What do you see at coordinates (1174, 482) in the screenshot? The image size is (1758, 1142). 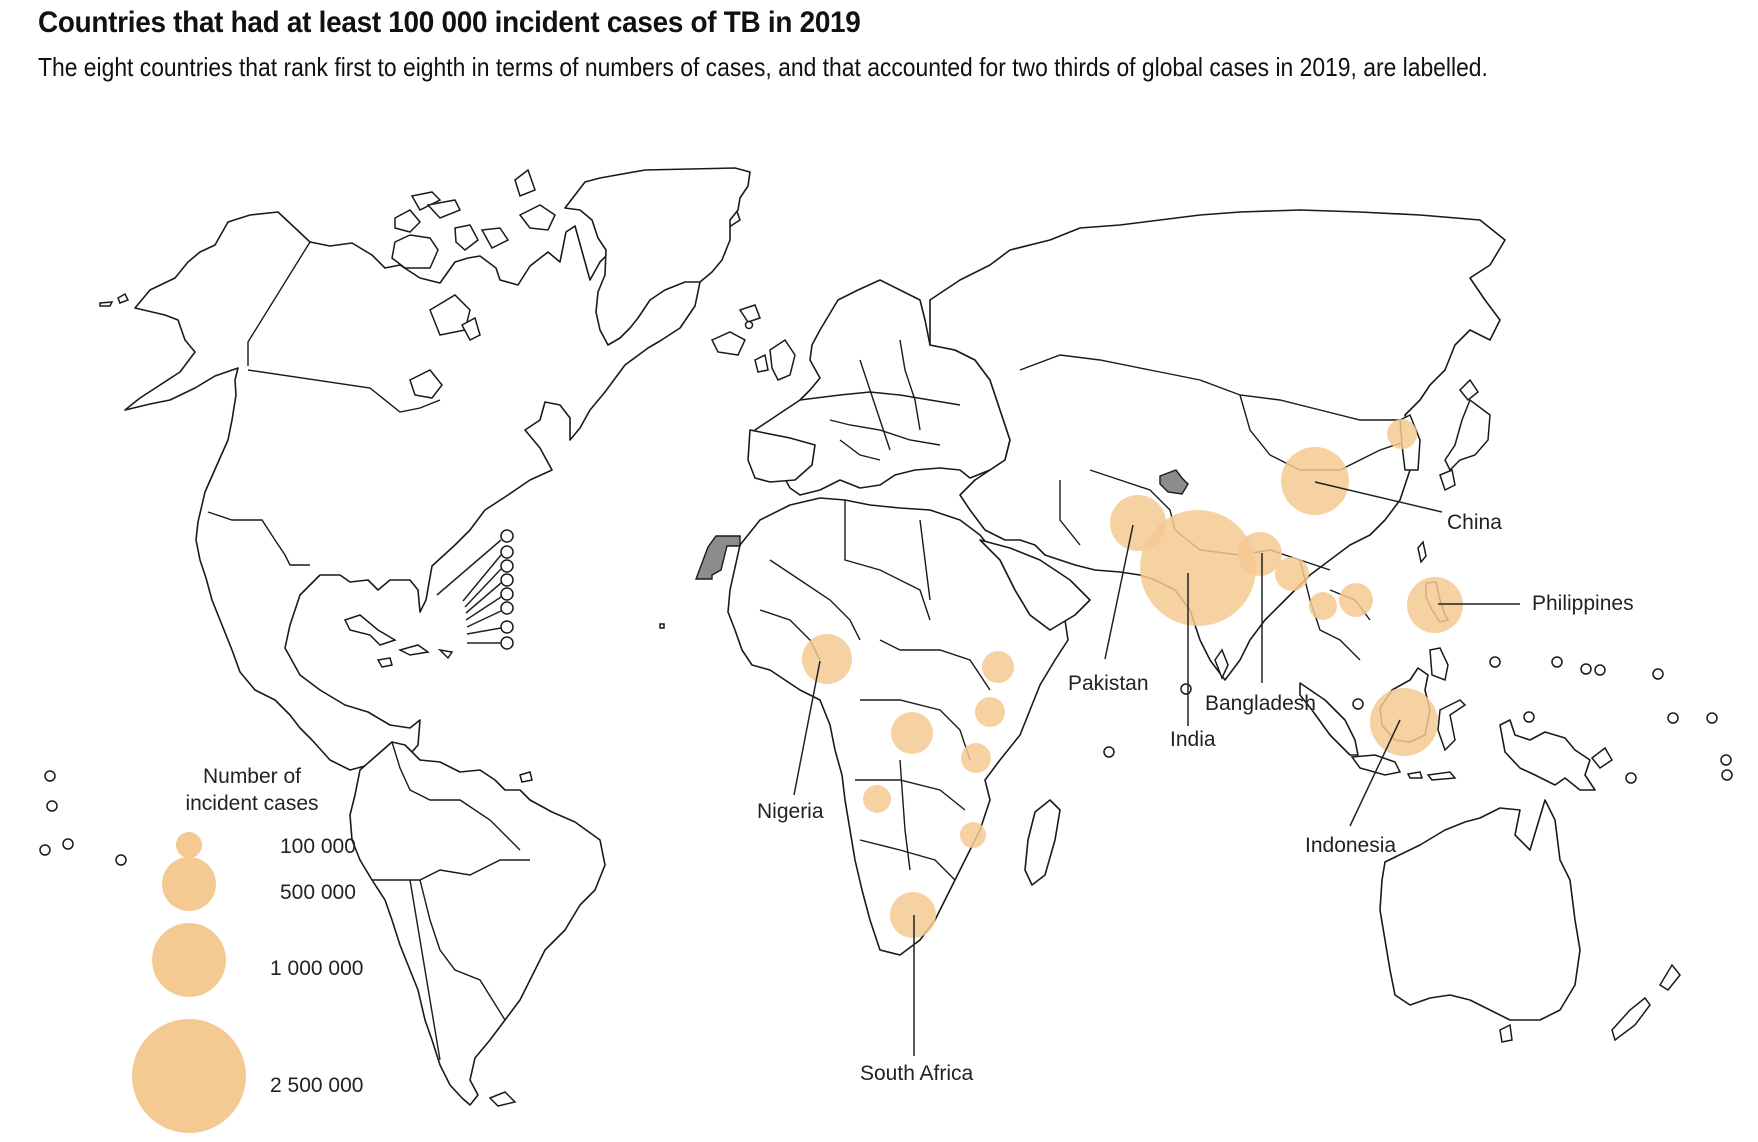 I see `jammu-kashmir-region` at bounding box center [1174, 482].